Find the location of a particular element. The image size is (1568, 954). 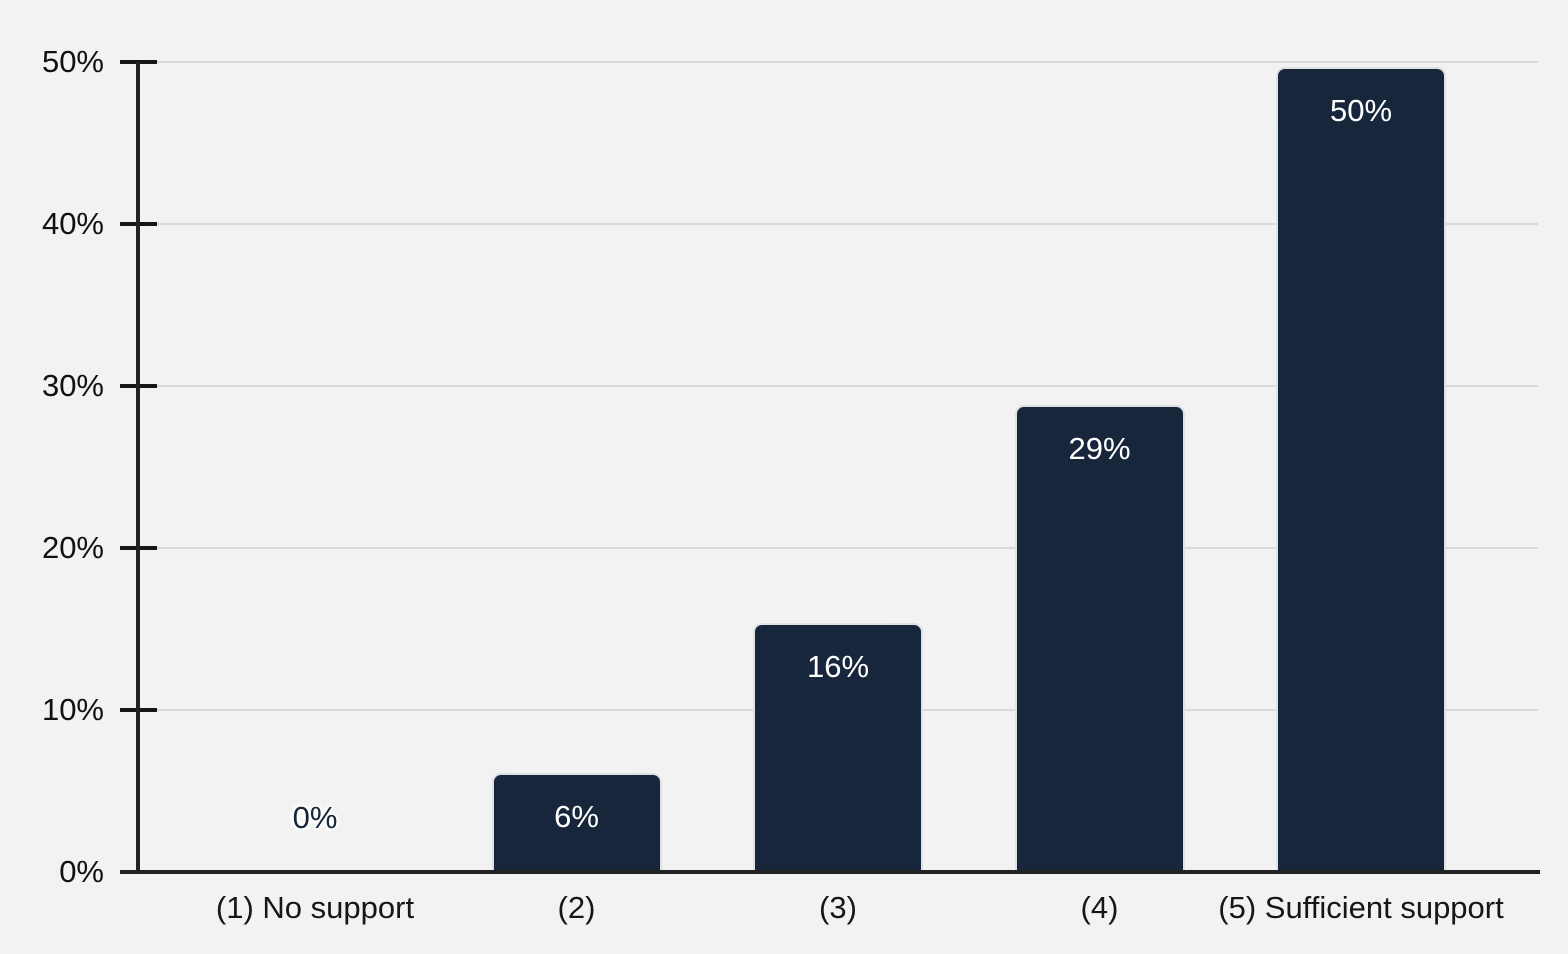

bar: 16% is located at coordinates (838, 748).